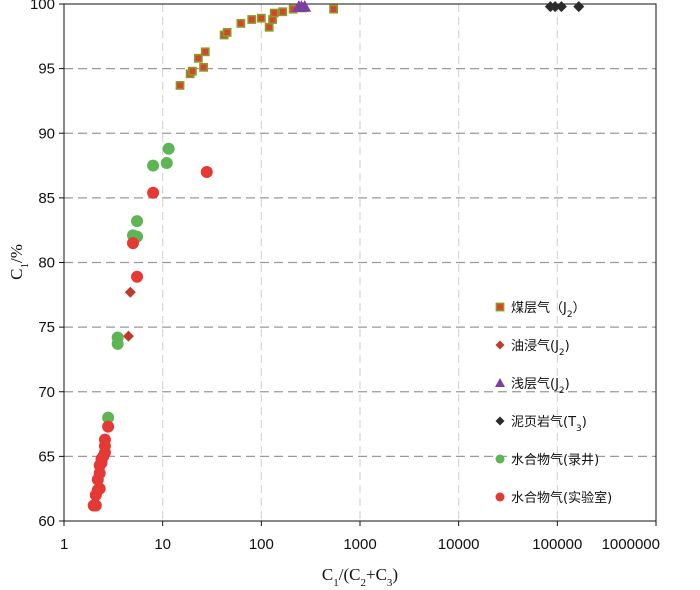 Image resolution: width=700 pixels, height=590 pixels. Describe the element at coordinates (549, 424) in the screenshot. I see `legend-label: 泥页岩气(T3)` at that location.